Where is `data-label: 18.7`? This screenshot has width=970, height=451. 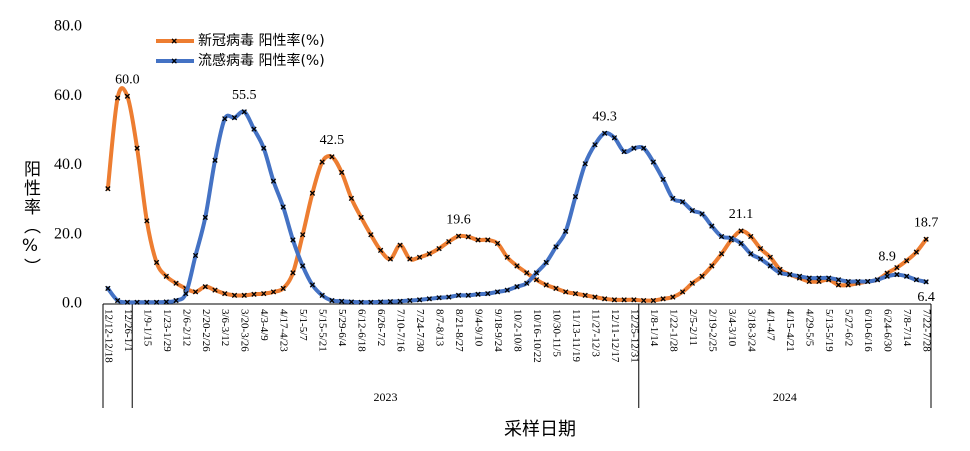 data-label: 18.7 is located at coordinates (926, 222).